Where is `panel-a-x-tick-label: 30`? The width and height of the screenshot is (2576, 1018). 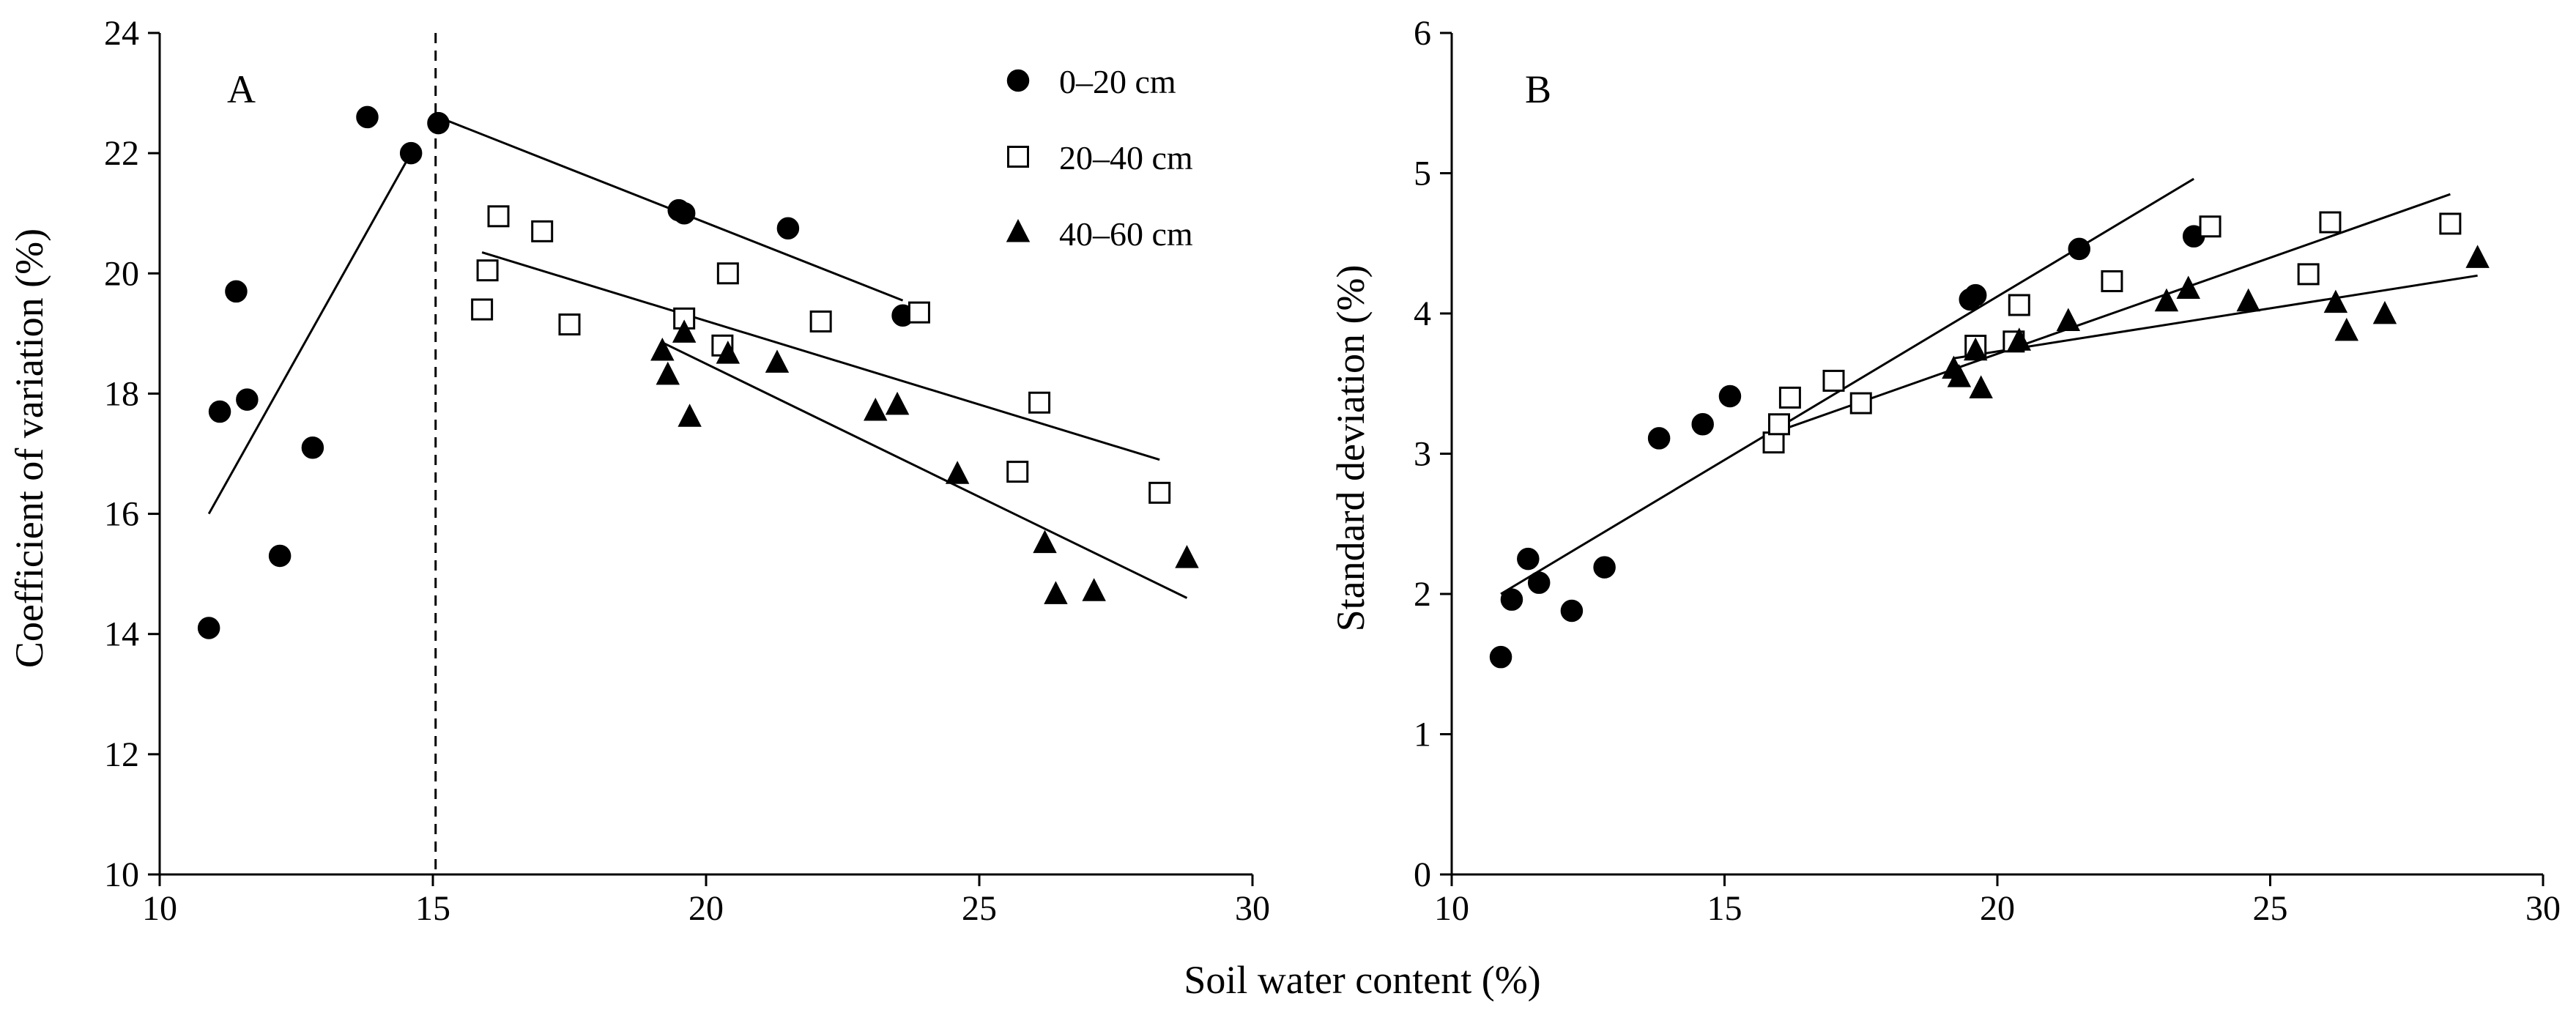
panel-a-x-tick-label: 30 is located at coordinates (1252, 908).